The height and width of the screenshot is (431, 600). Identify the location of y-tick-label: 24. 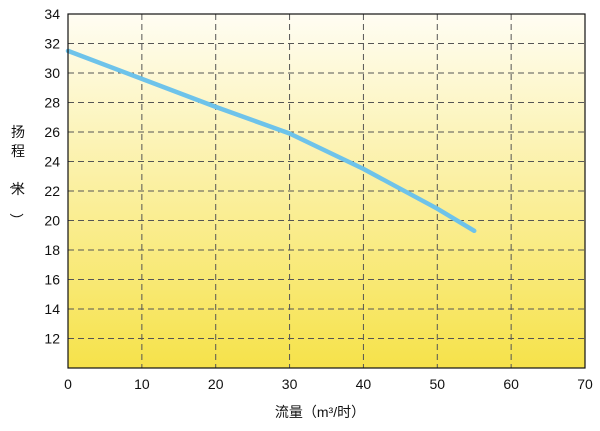
(52, 162).